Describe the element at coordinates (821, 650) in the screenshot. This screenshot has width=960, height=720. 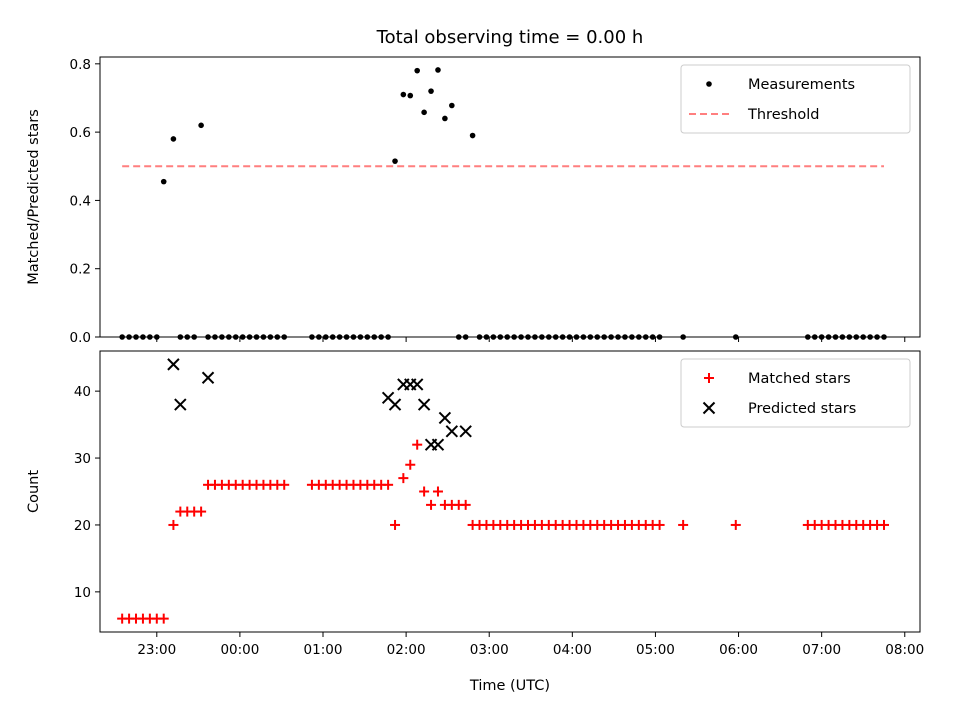
I see `x-tick-label: 07:00` at that location.